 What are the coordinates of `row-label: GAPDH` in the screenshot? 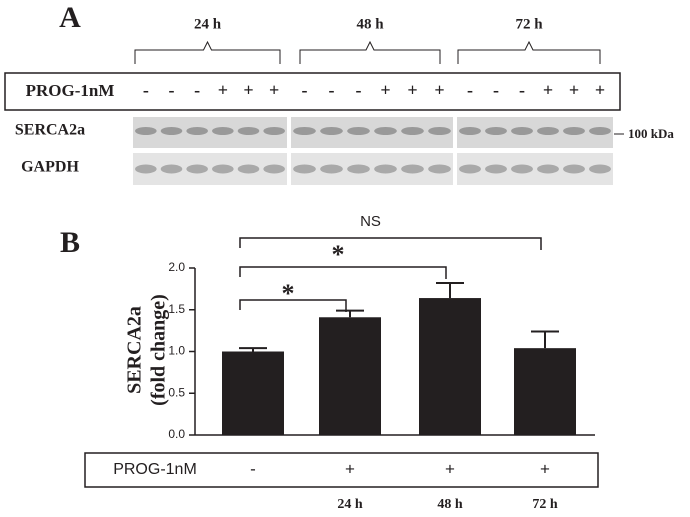 It's located at (50, 167).